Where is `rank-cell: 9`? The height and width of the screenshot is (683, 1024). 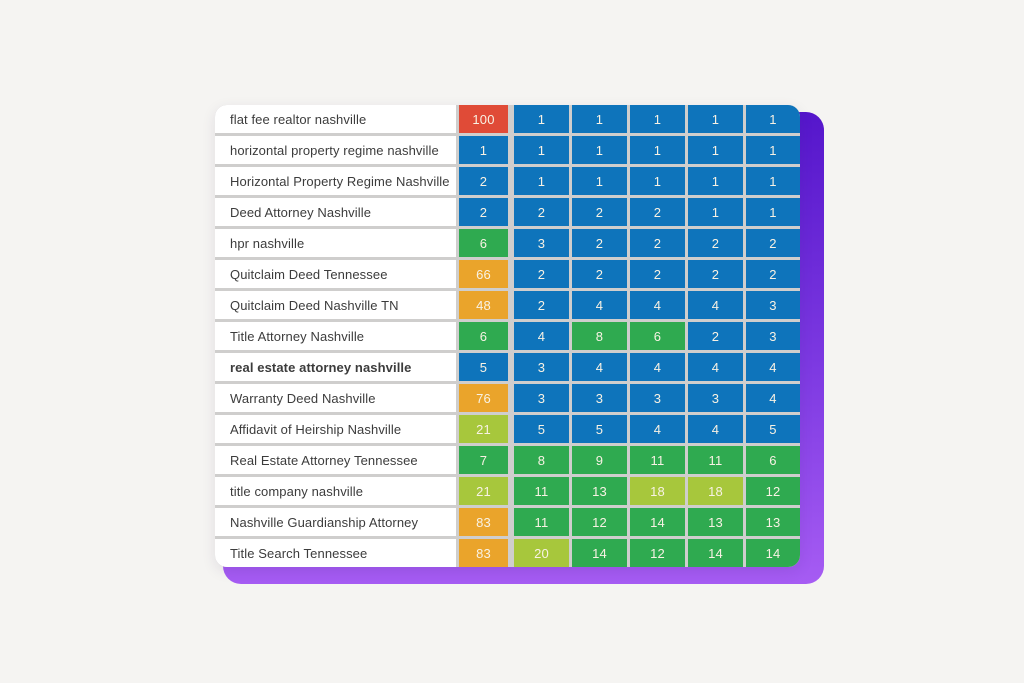
rank-cell: 9 is located at coordinates (599, 460).